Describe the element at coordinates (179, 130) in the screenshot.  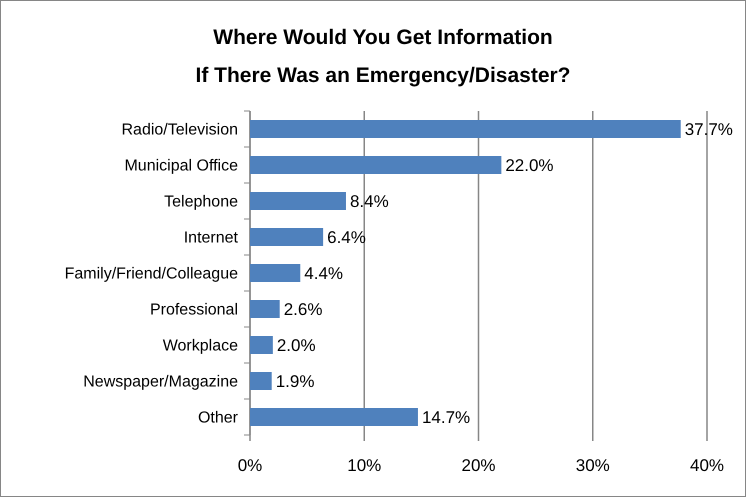
I see `y-tick-label: Radio/Television` at that location.